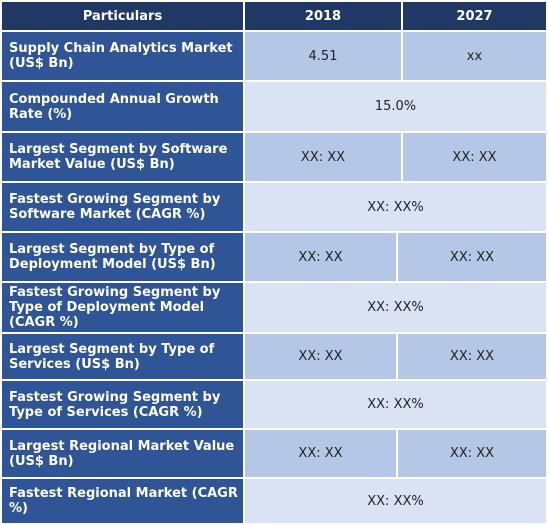 Image resolution: width=548 pixels, height=525 pixels. What do you see at coordinates (474, 16) in the screenshot?
I see `header-2027: 2027` at bounding box center [474, 16].